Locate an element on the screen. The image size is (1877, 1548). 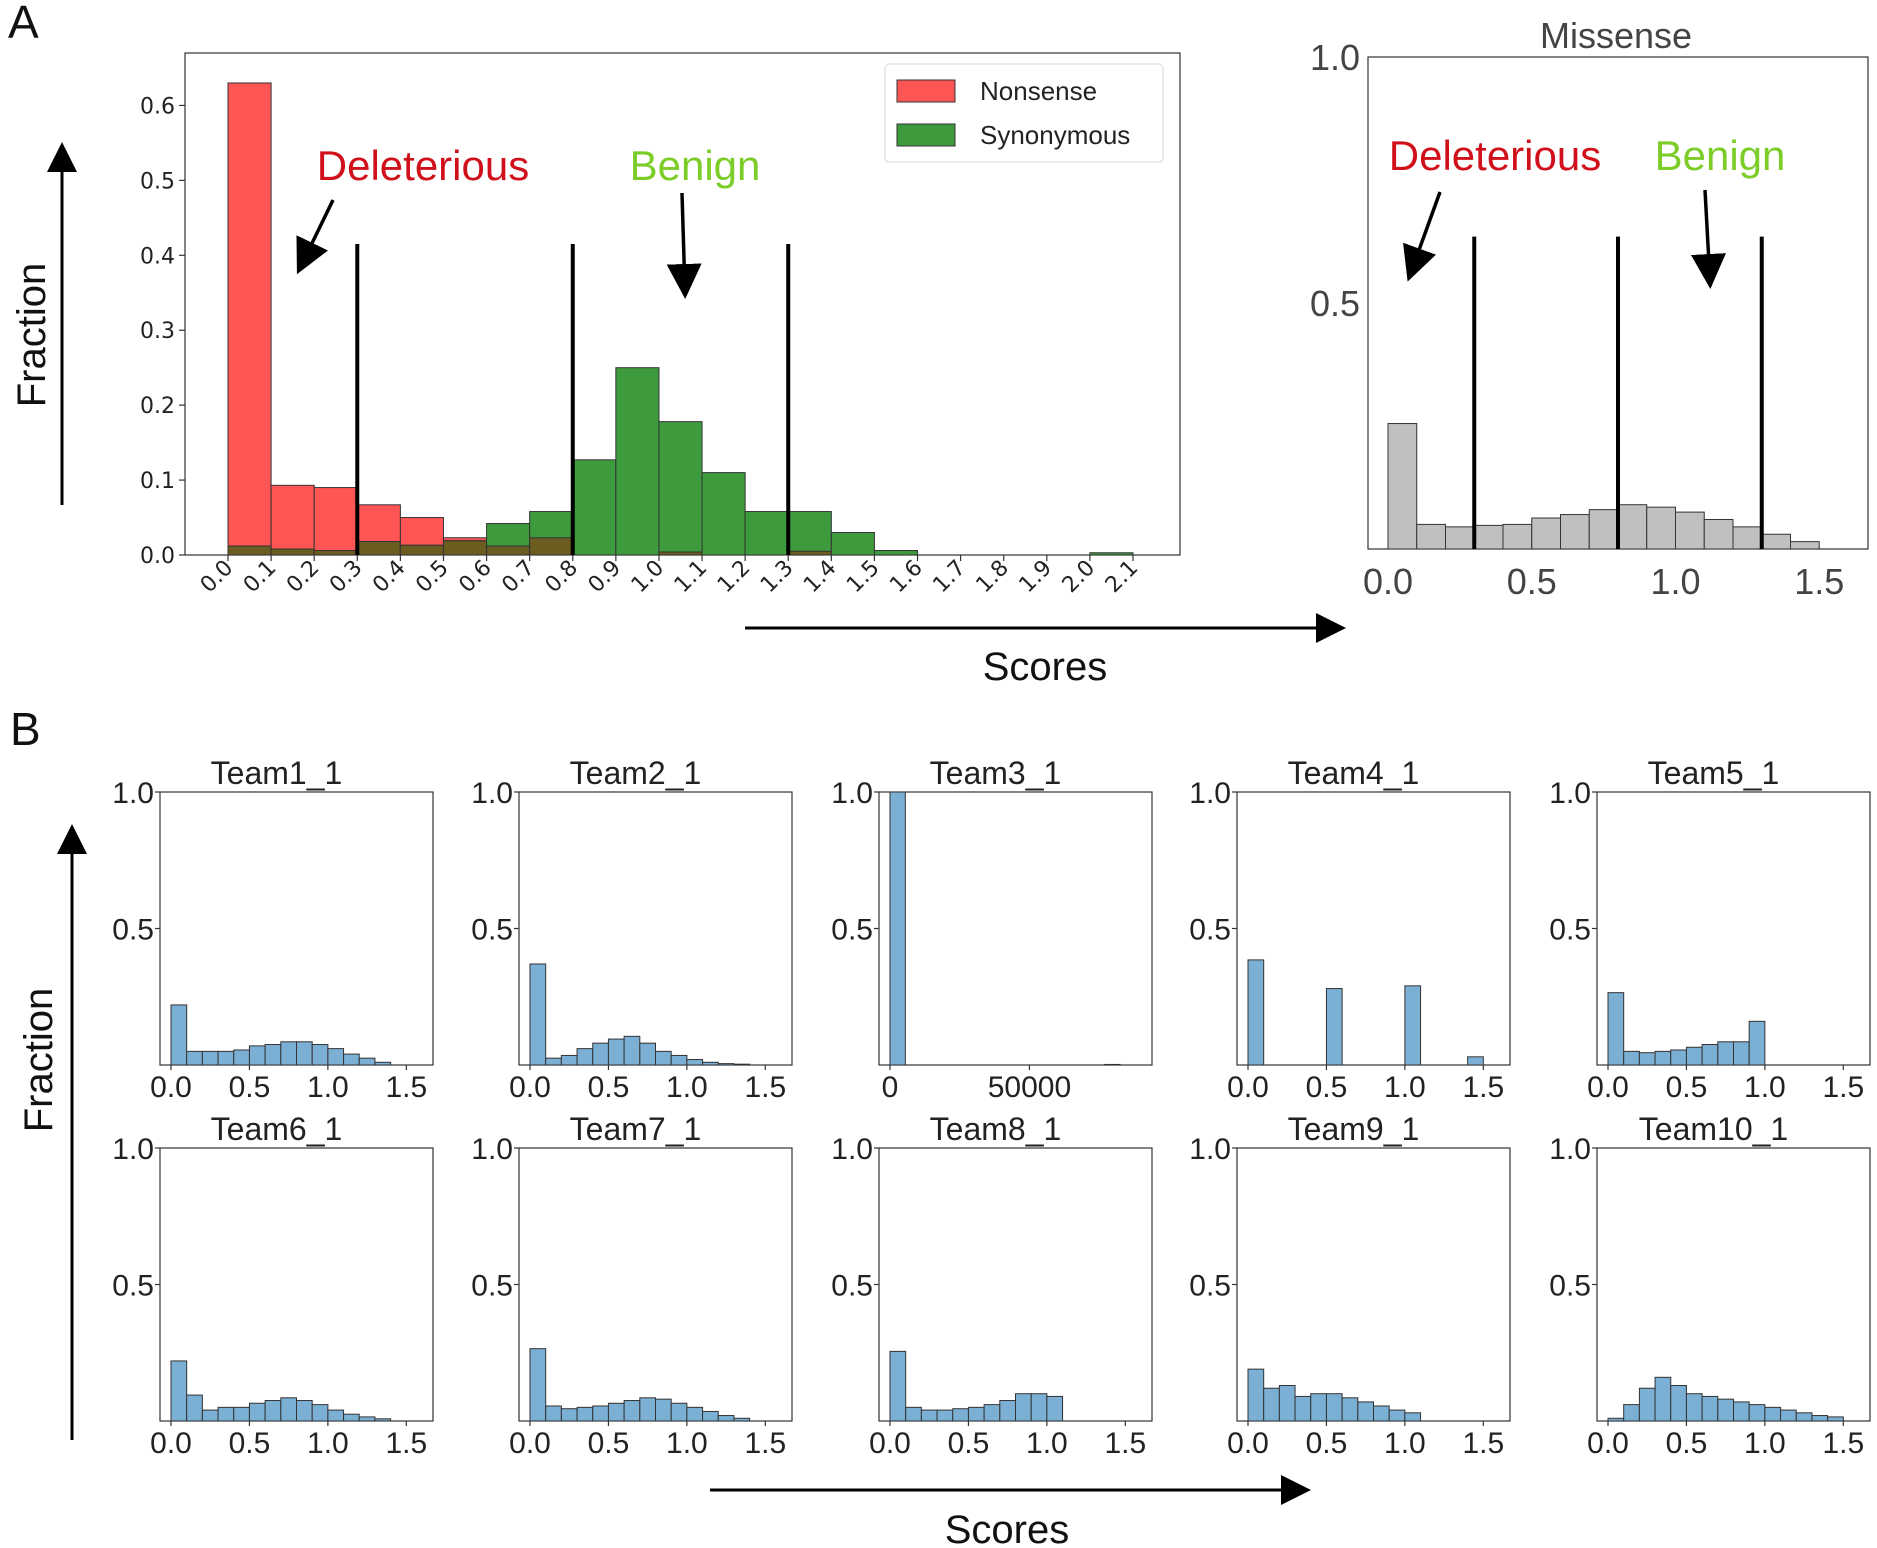
panel-b-label: B is located at coordinates (25, 729).